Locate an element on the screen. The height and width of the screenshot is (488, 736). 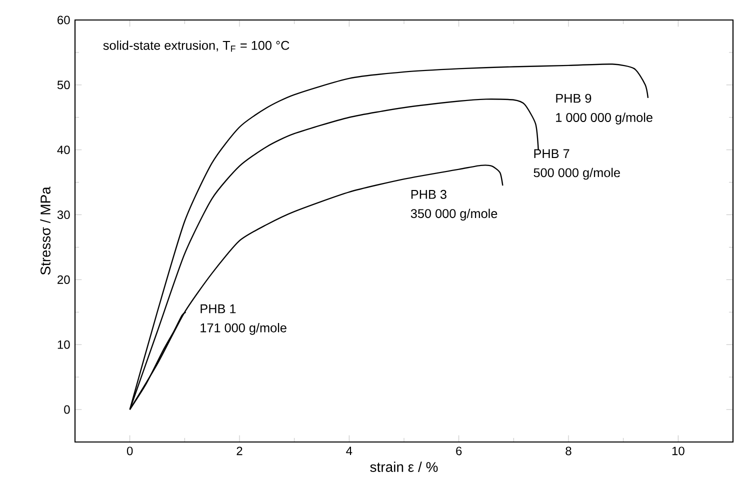
x-axis-title: strain ε / % is located at coordinates (404, 467).